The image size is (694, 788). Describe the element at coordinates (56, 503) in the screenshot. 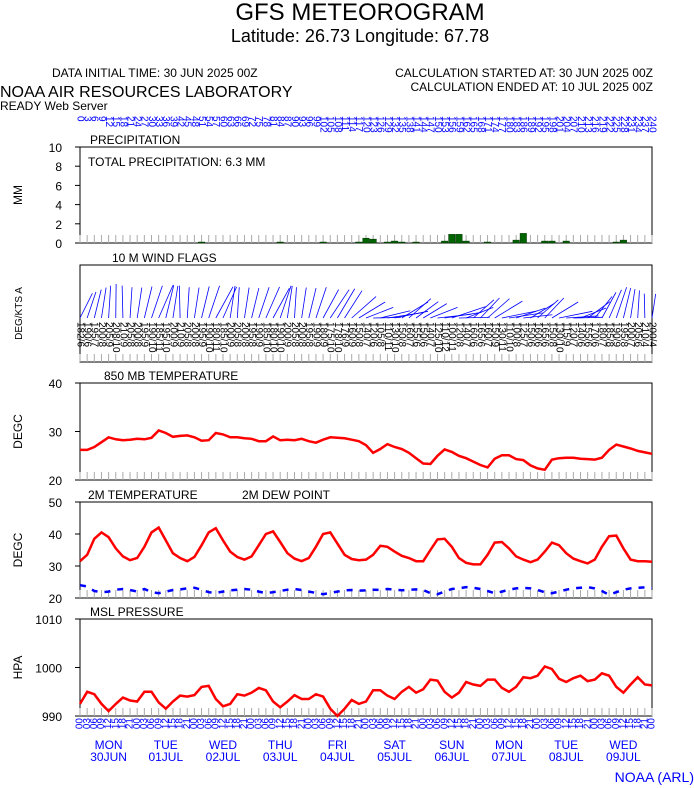

I see `y-tick-label: 50` at that location.